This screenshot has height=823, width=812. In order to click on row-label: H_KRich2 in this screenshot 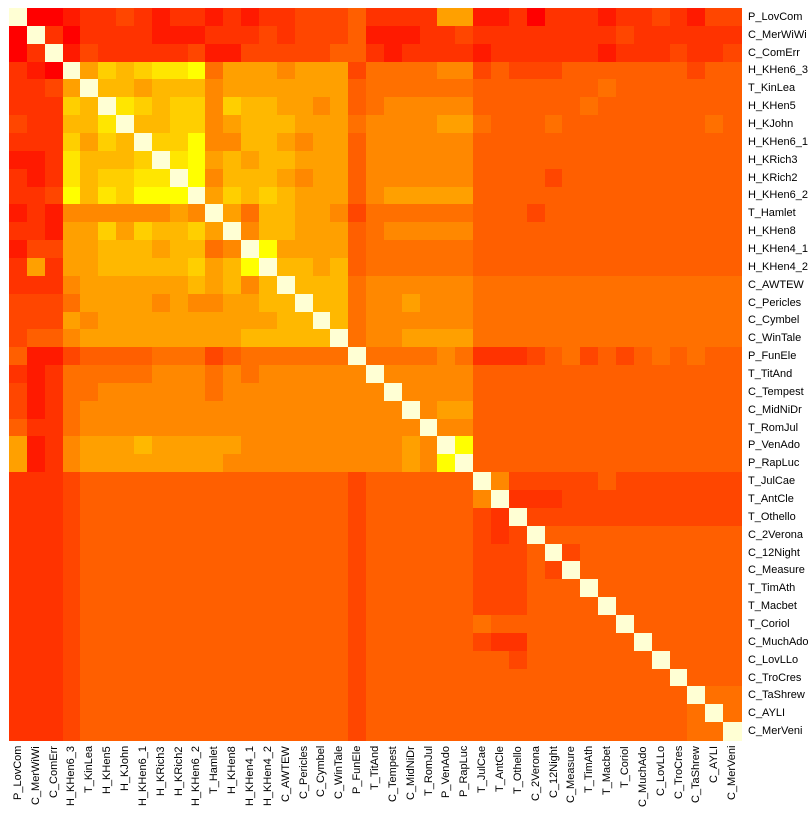, I will do `click(773, 177)`.